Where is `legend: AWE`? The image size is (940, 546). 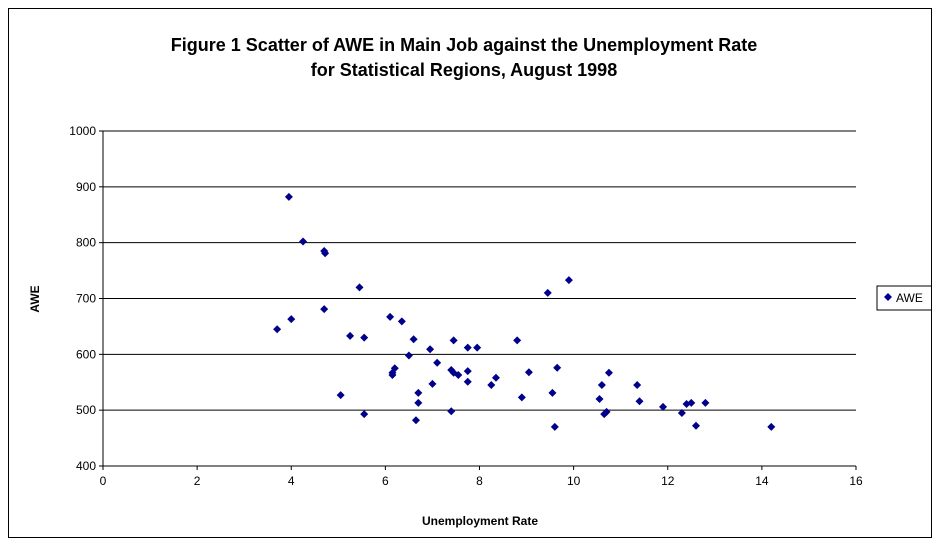
legend: AWE is located at coordinates (903, 298).